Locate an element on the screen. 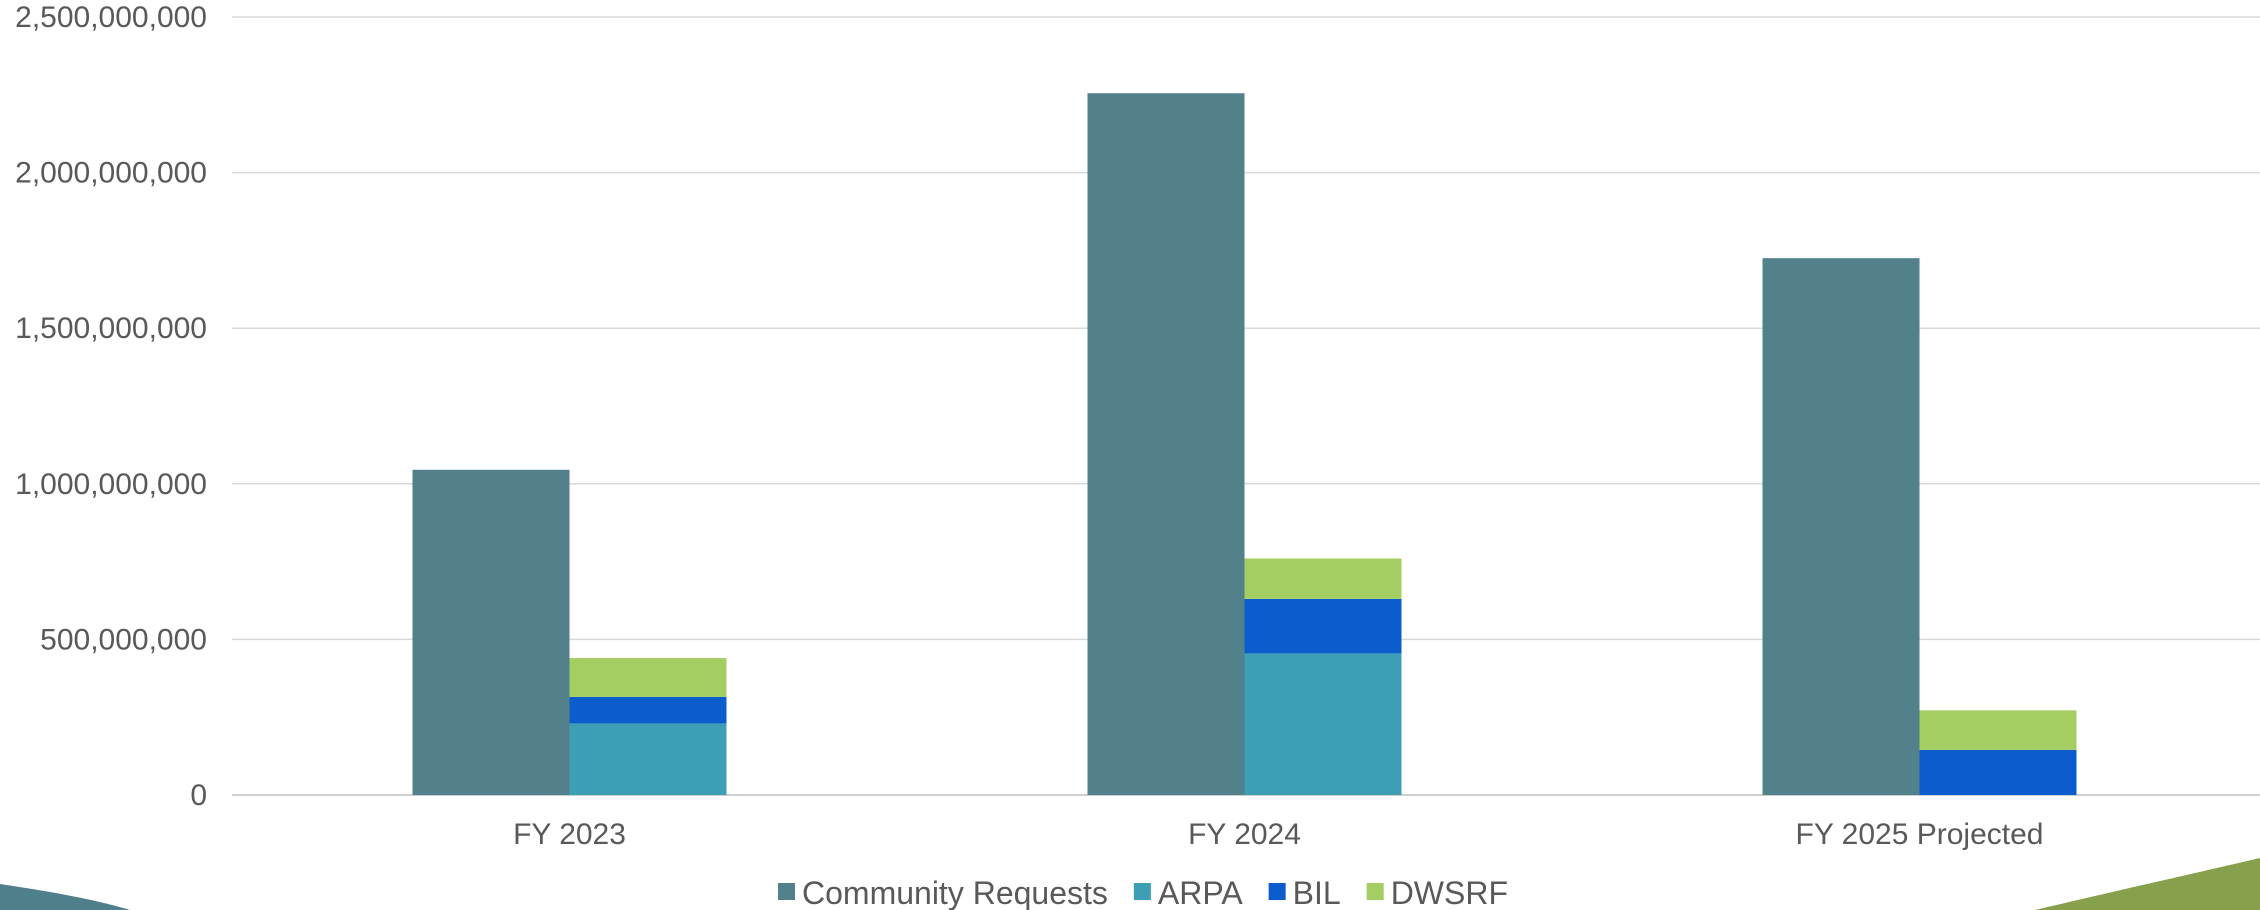 The height and width of the screenshot is (910, 2260). decorative-swooshes is located at coordinates (1130, 884).